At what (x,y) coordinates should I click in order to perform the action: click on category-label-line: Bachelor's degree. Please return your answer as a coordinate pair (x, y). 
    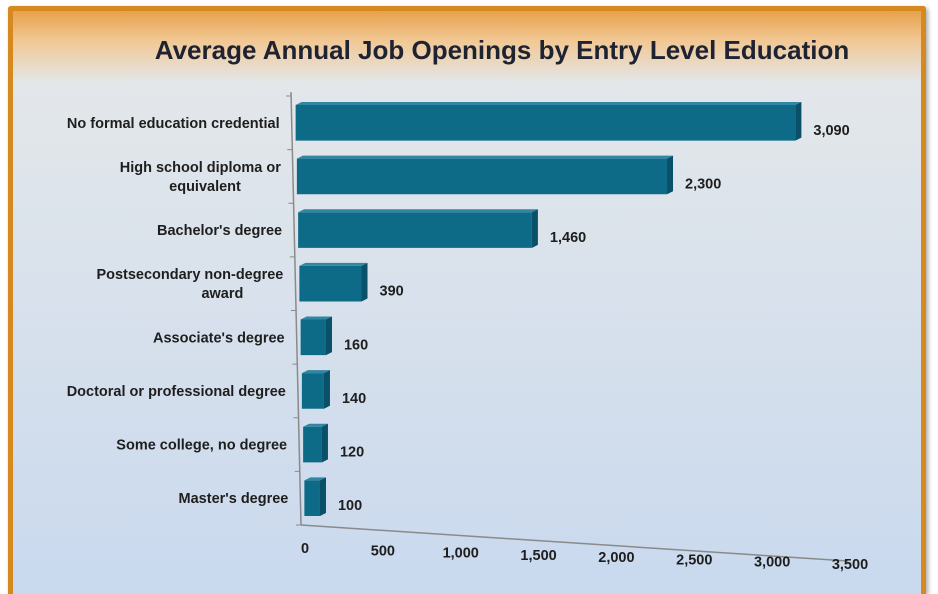
    Looking at the image, I should click on (219, 231).